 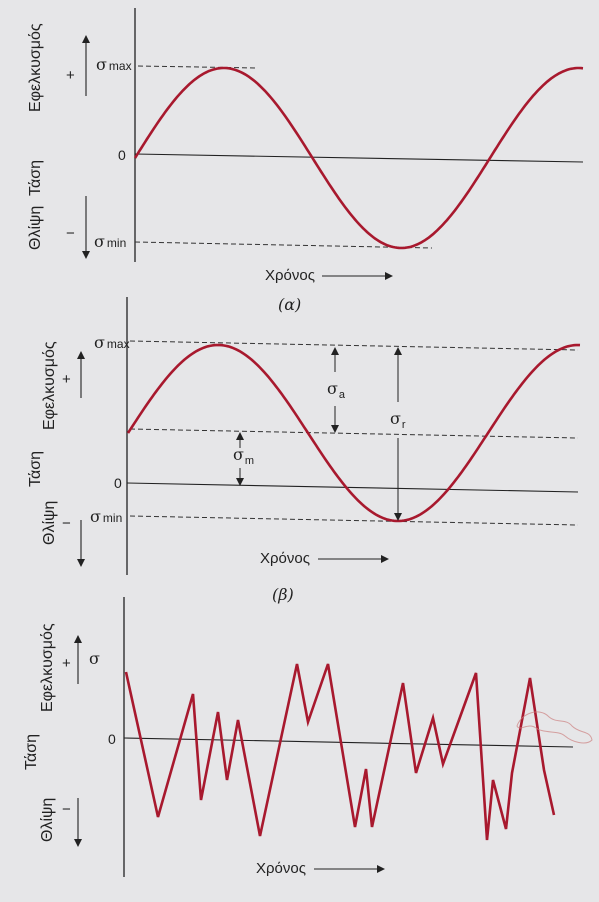 I want to click on panel-a-min-dashed-line, so click(x=283, y=245).